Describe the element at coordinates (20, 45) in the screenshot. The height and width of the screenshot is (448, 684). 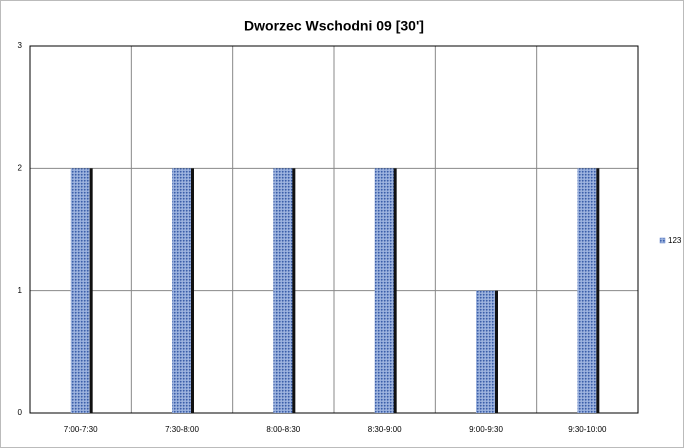
I see `y-tick-label: 3` at that location.